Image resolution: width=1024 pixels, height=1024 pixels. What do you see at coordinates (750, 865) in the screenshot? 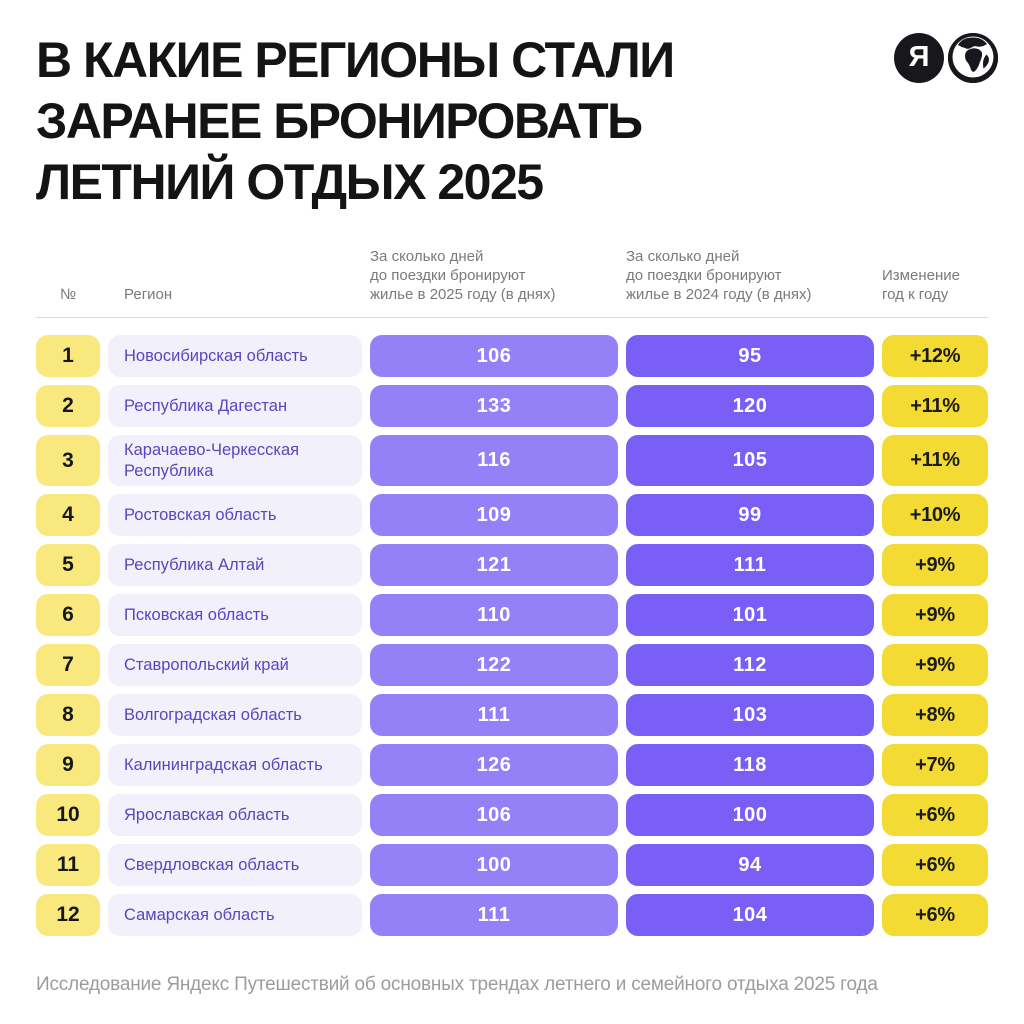
I see `bar-2024: 94` at bounding box center [750, 865].